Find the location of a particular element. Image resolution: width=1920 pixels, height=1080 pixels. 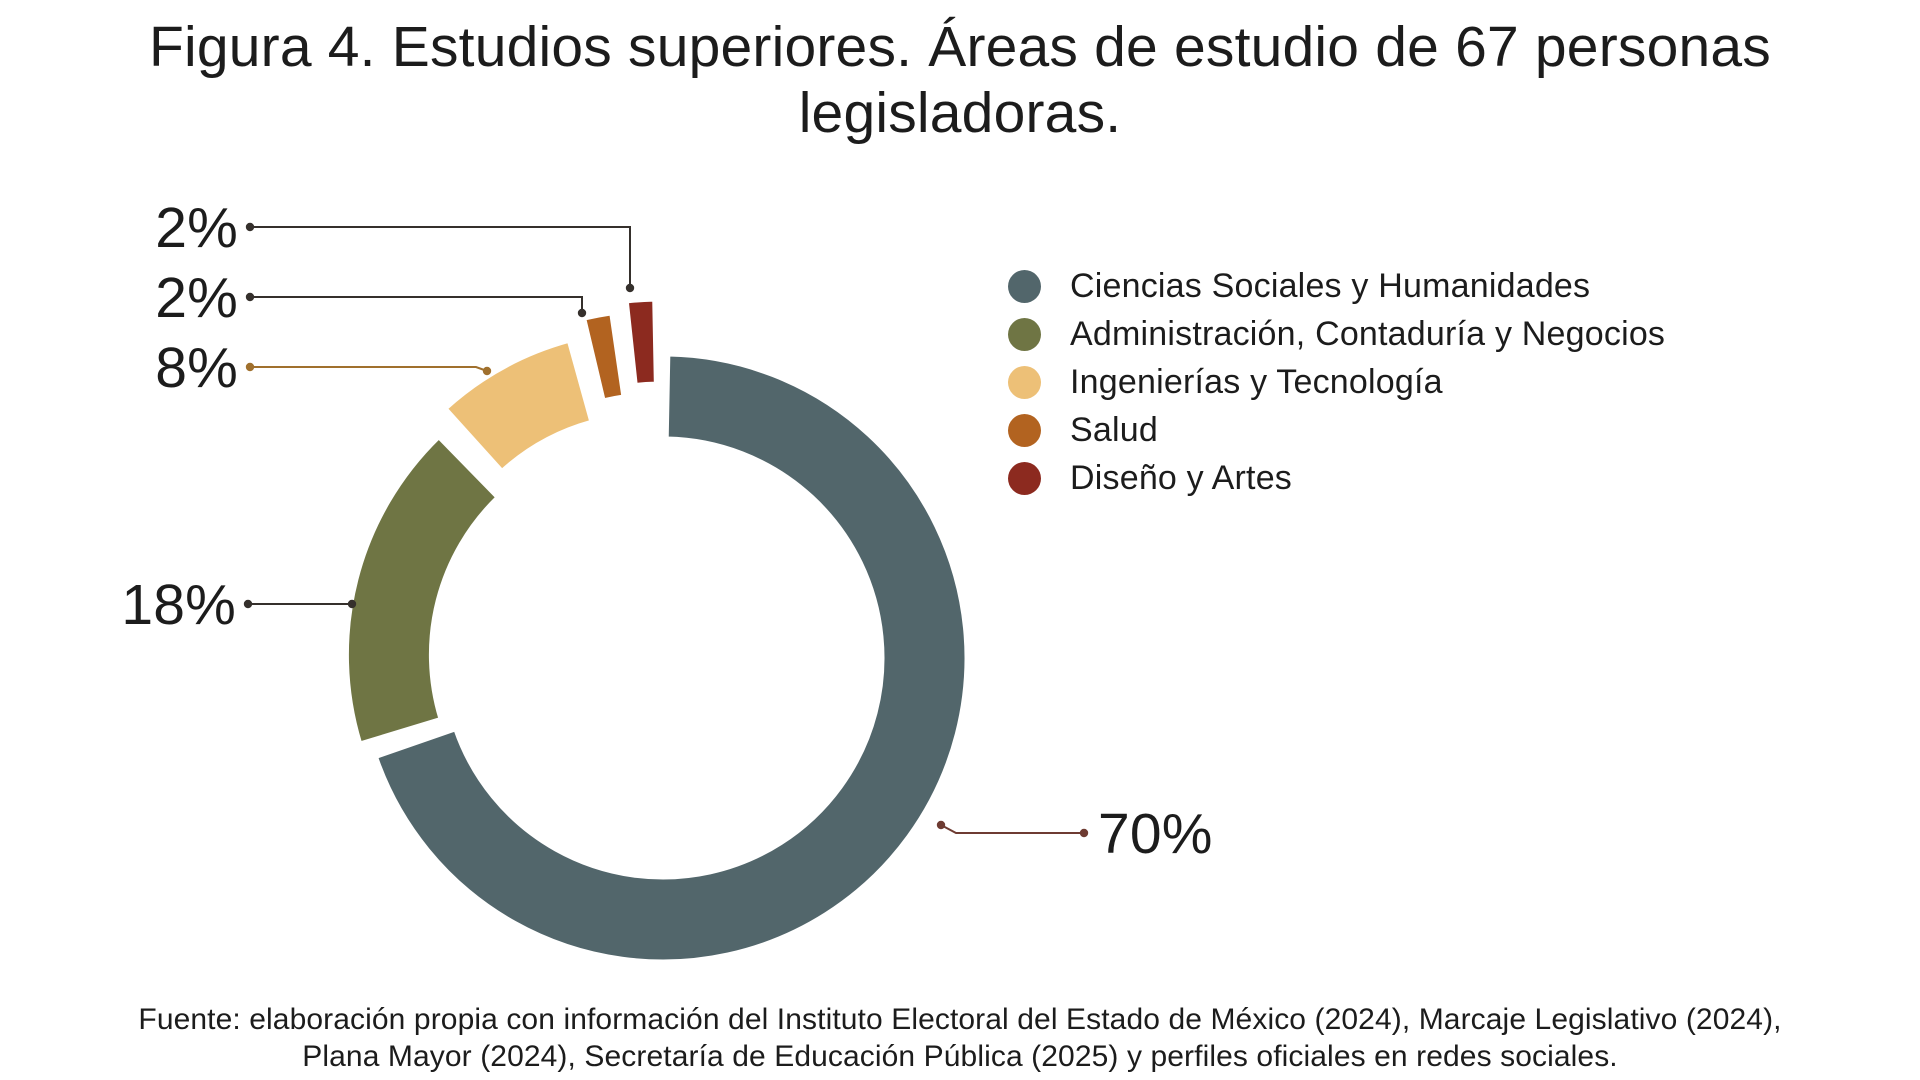

legend-item-administracion-contaduria-y-negocios: Administración, Contaduría y Negocios is located at coordinates (1336, 334).